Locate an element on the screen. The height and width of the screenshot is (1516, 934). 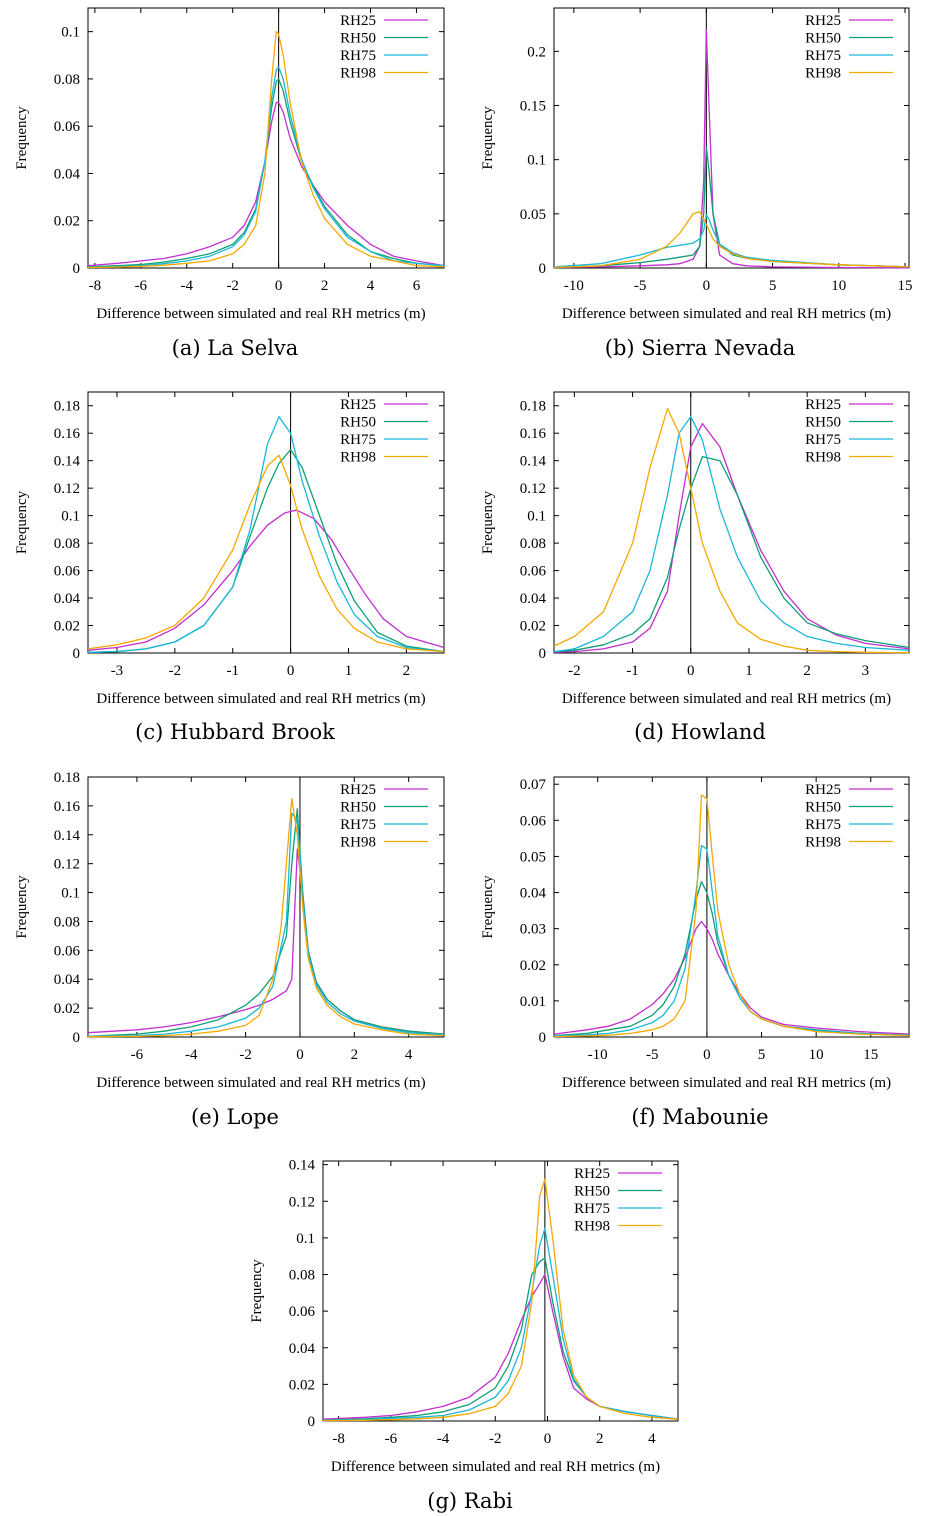
y-tick-label: 0.16 is located at coordinates (67, 807).